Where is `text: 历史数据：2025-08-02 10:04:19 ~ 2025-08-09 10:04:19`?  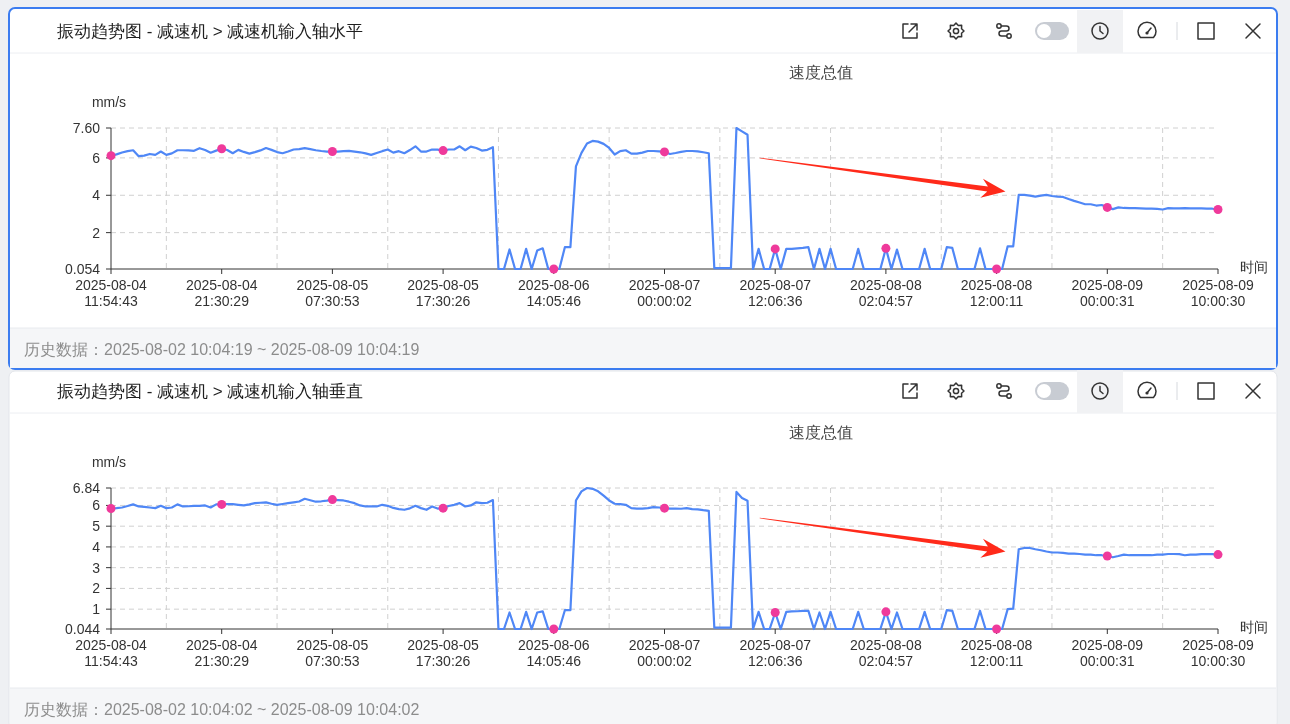
text: 历史数据：2025-08-02 10:04:19 ~ 2025-08-09 10:04:19 is located at coordinates (222, 349).